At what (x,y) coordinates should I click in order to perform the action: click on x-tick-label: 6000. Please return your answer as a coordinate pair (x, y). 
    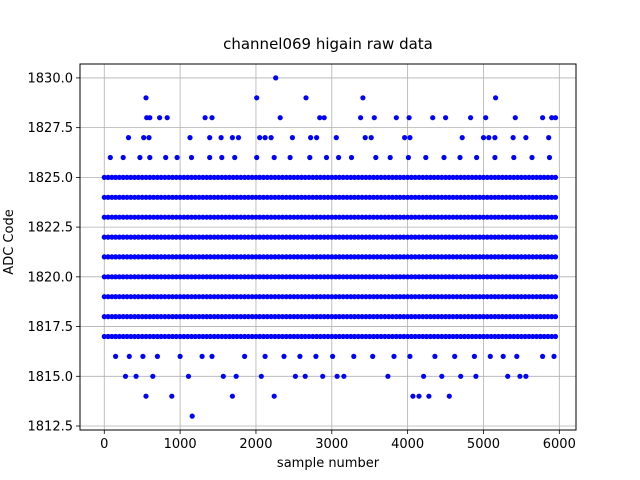
    Looking at the image, I should click on (559, 444).